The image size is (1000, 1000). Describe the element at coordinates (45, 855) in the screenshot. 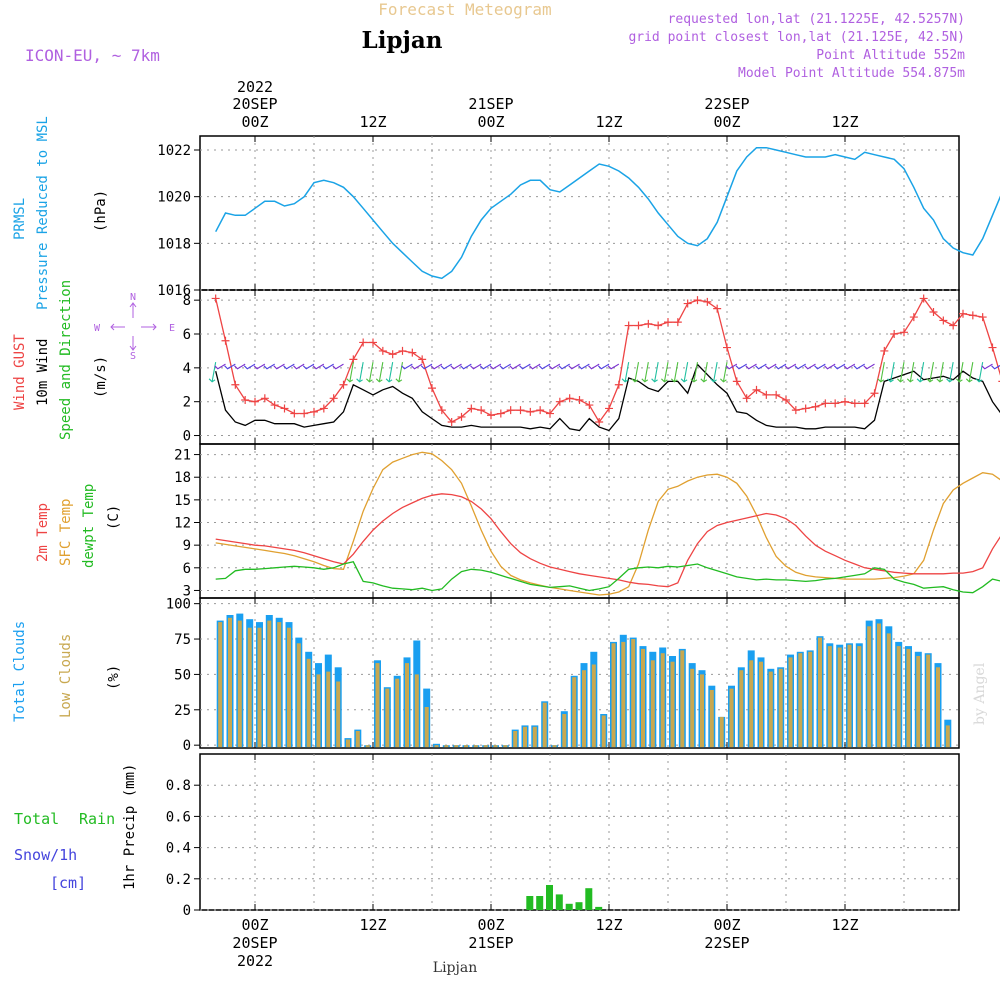

I see `snow-label: Snow/1h` at that location.